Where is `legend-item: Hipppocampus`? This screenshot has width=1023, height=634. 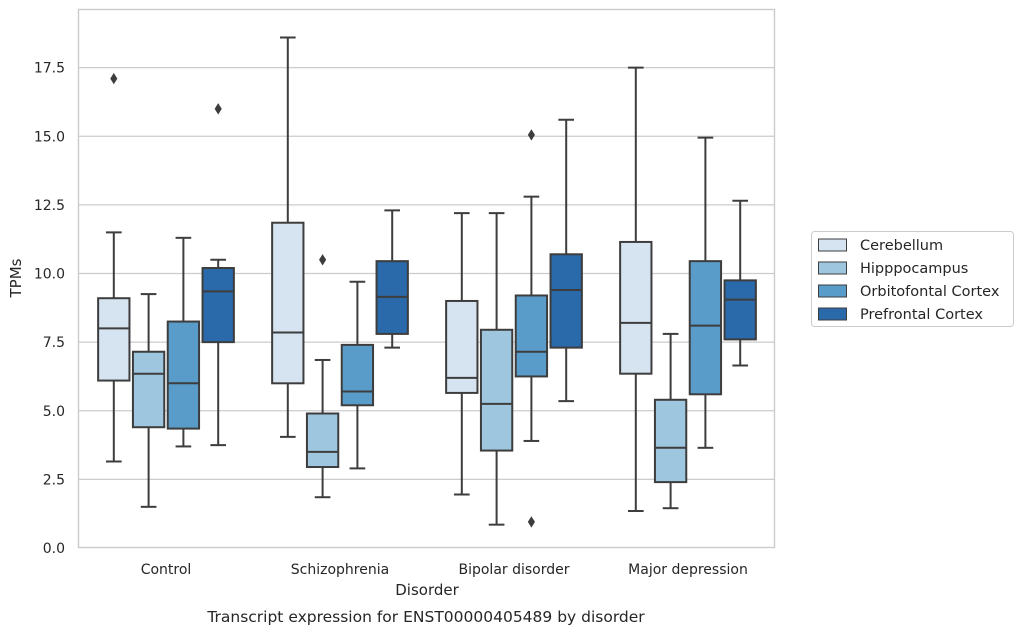
legend-item: Hipppocampus is located at coordinates (893, 269).